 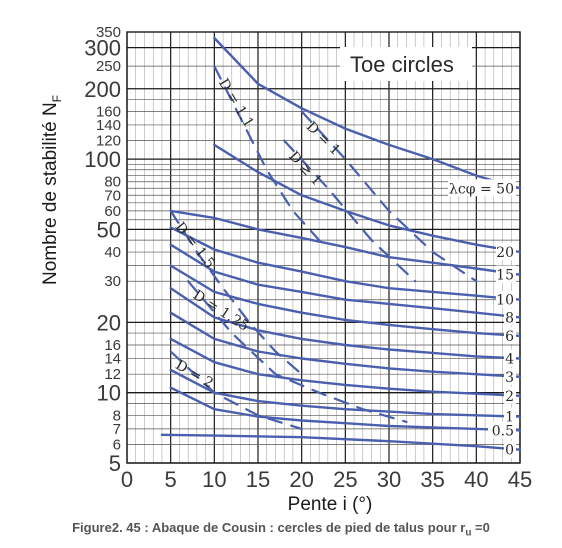 I want to click on y-tick-label-15: 16, so click(x=112, y=345).